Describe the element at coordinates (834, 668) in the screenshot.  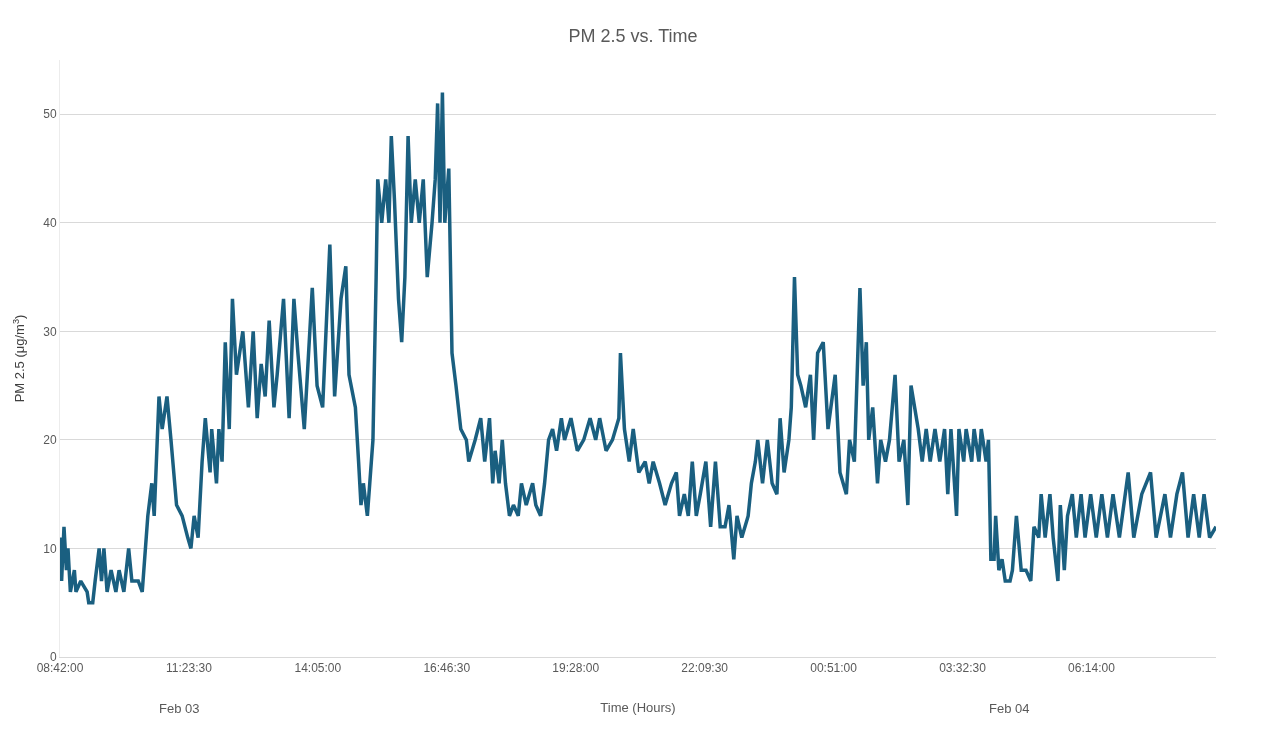
I see `x-tick-label: 00:51:00` at that location.